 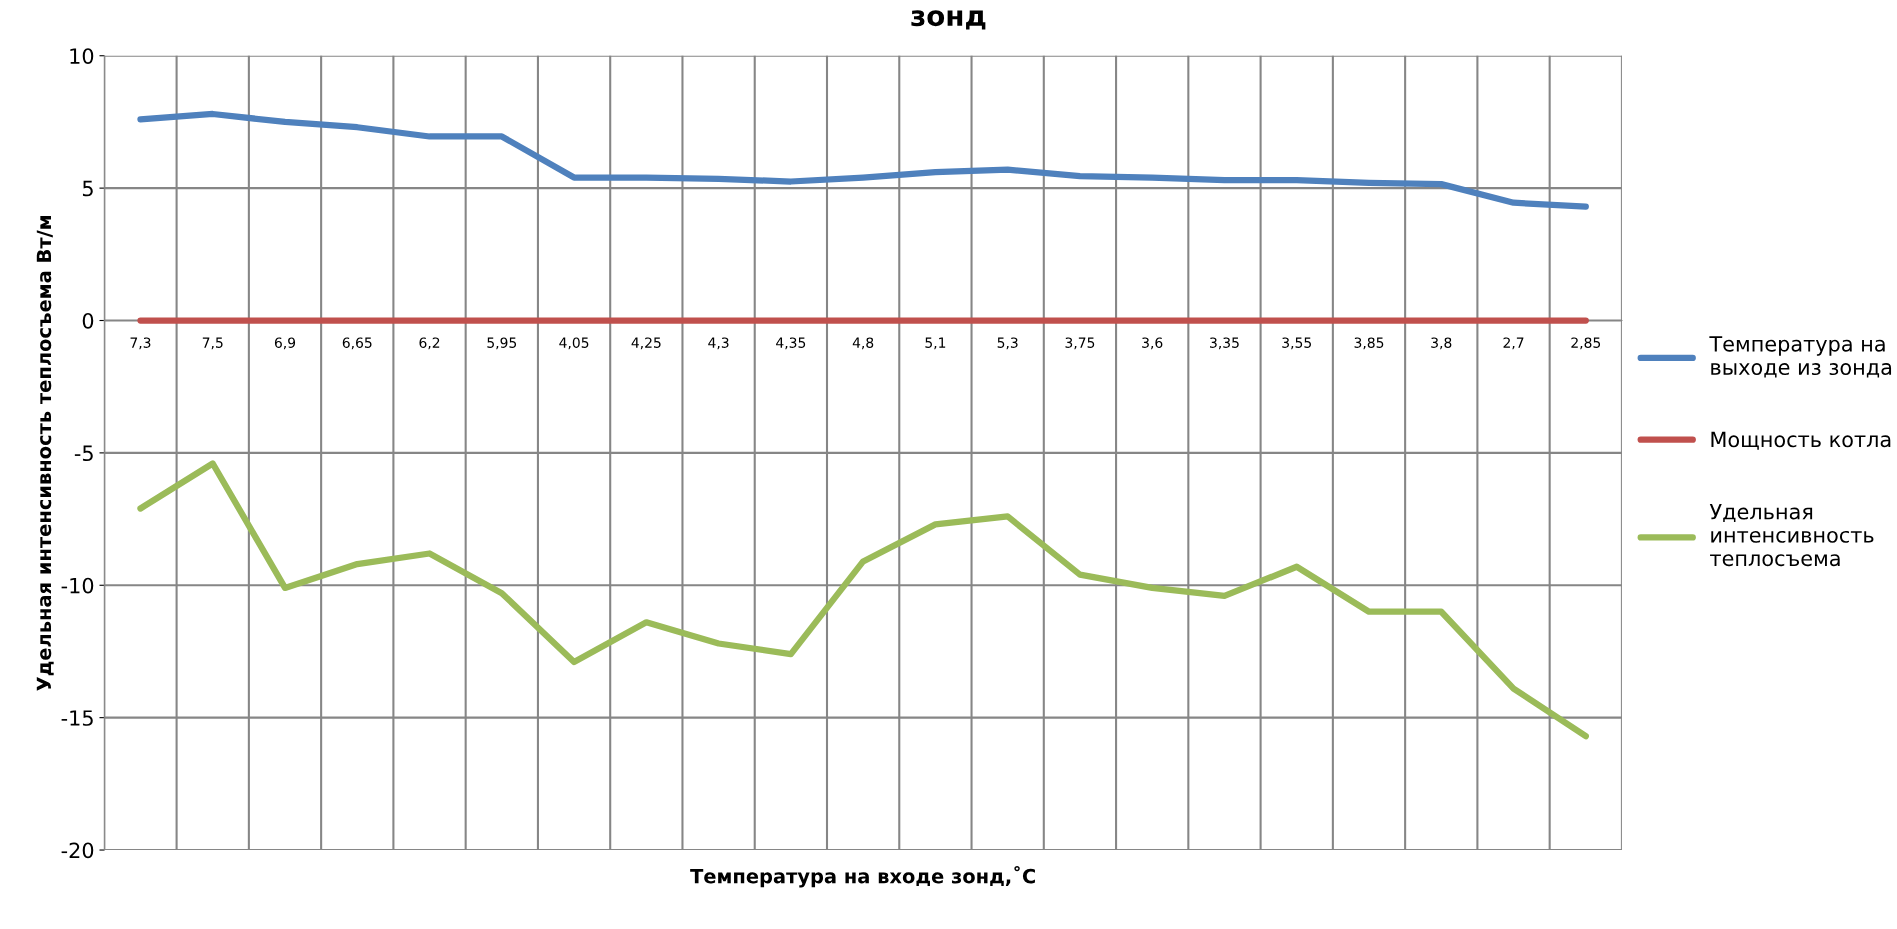 I want to click on x-tick-label: 6,2, so click(x=429, y=343).